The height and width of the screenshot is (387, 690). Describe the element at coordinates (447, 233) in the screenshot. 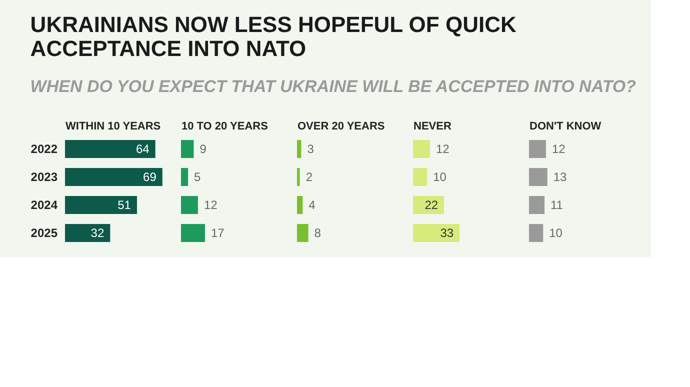

I see `data-label: 33` at that location.